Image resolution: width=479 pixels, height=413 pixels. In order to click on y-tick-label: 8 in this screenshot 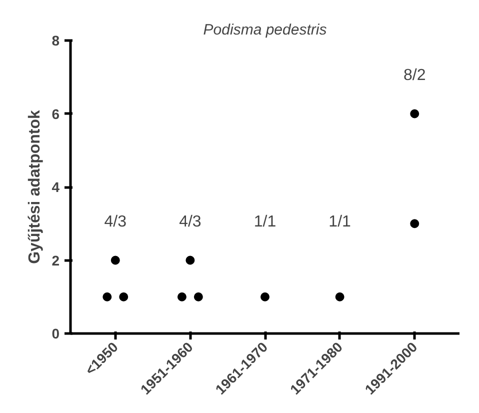, I will do `click(56, 40)`.